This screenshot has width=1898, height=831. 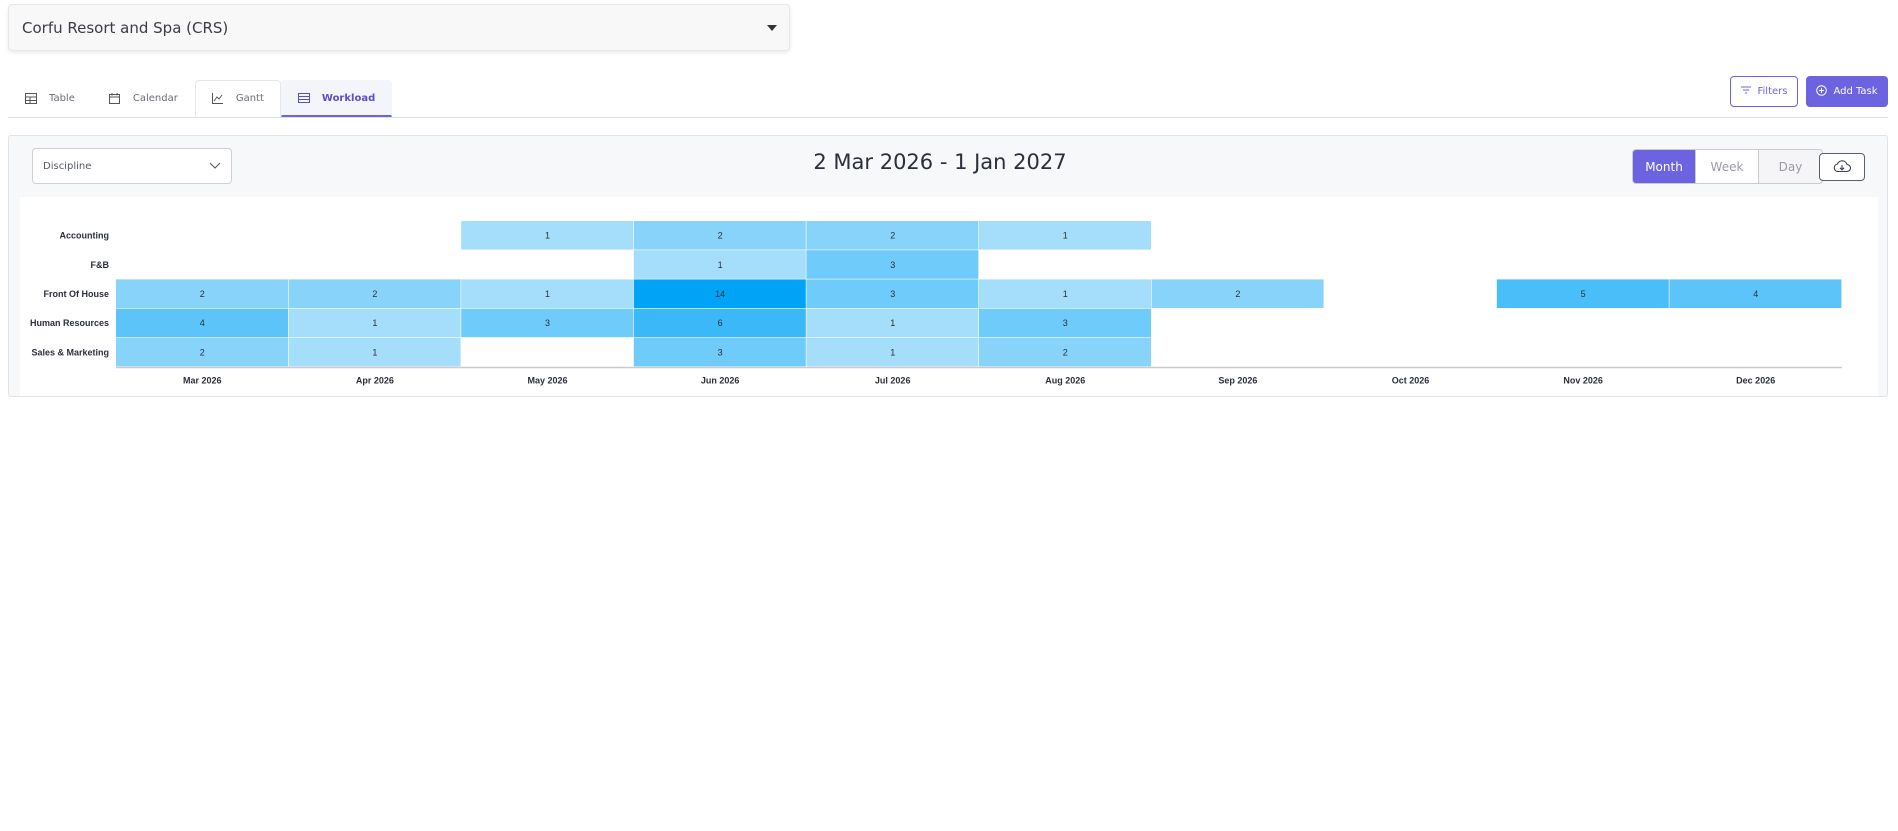 I want to click on tab-gantt-label: Gantt, so click(x=249, y=98).